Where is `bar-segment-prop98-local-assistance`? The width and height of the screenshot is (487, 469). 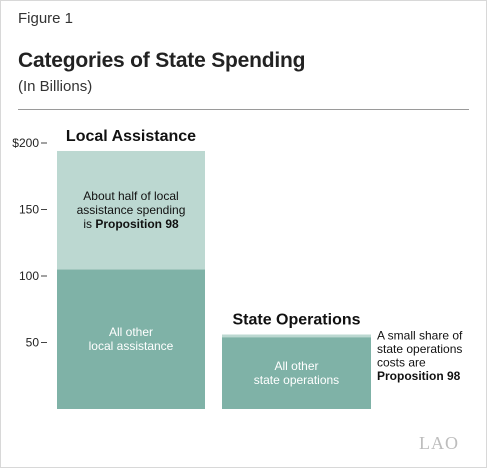
bar-segment-prop98-local-assistance is located at coordinates (131, 210).